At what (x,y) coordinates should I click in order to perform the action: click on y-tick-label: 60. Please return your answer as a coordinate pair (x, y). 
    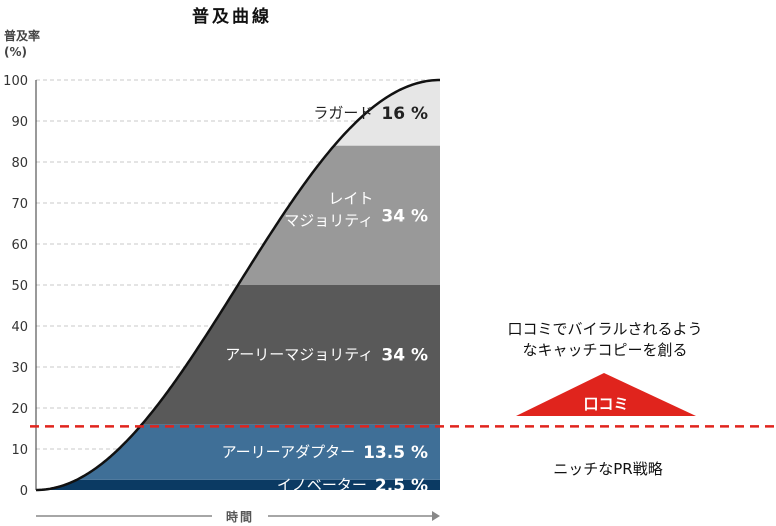
    Looking at the image, I should click on (19, 245).